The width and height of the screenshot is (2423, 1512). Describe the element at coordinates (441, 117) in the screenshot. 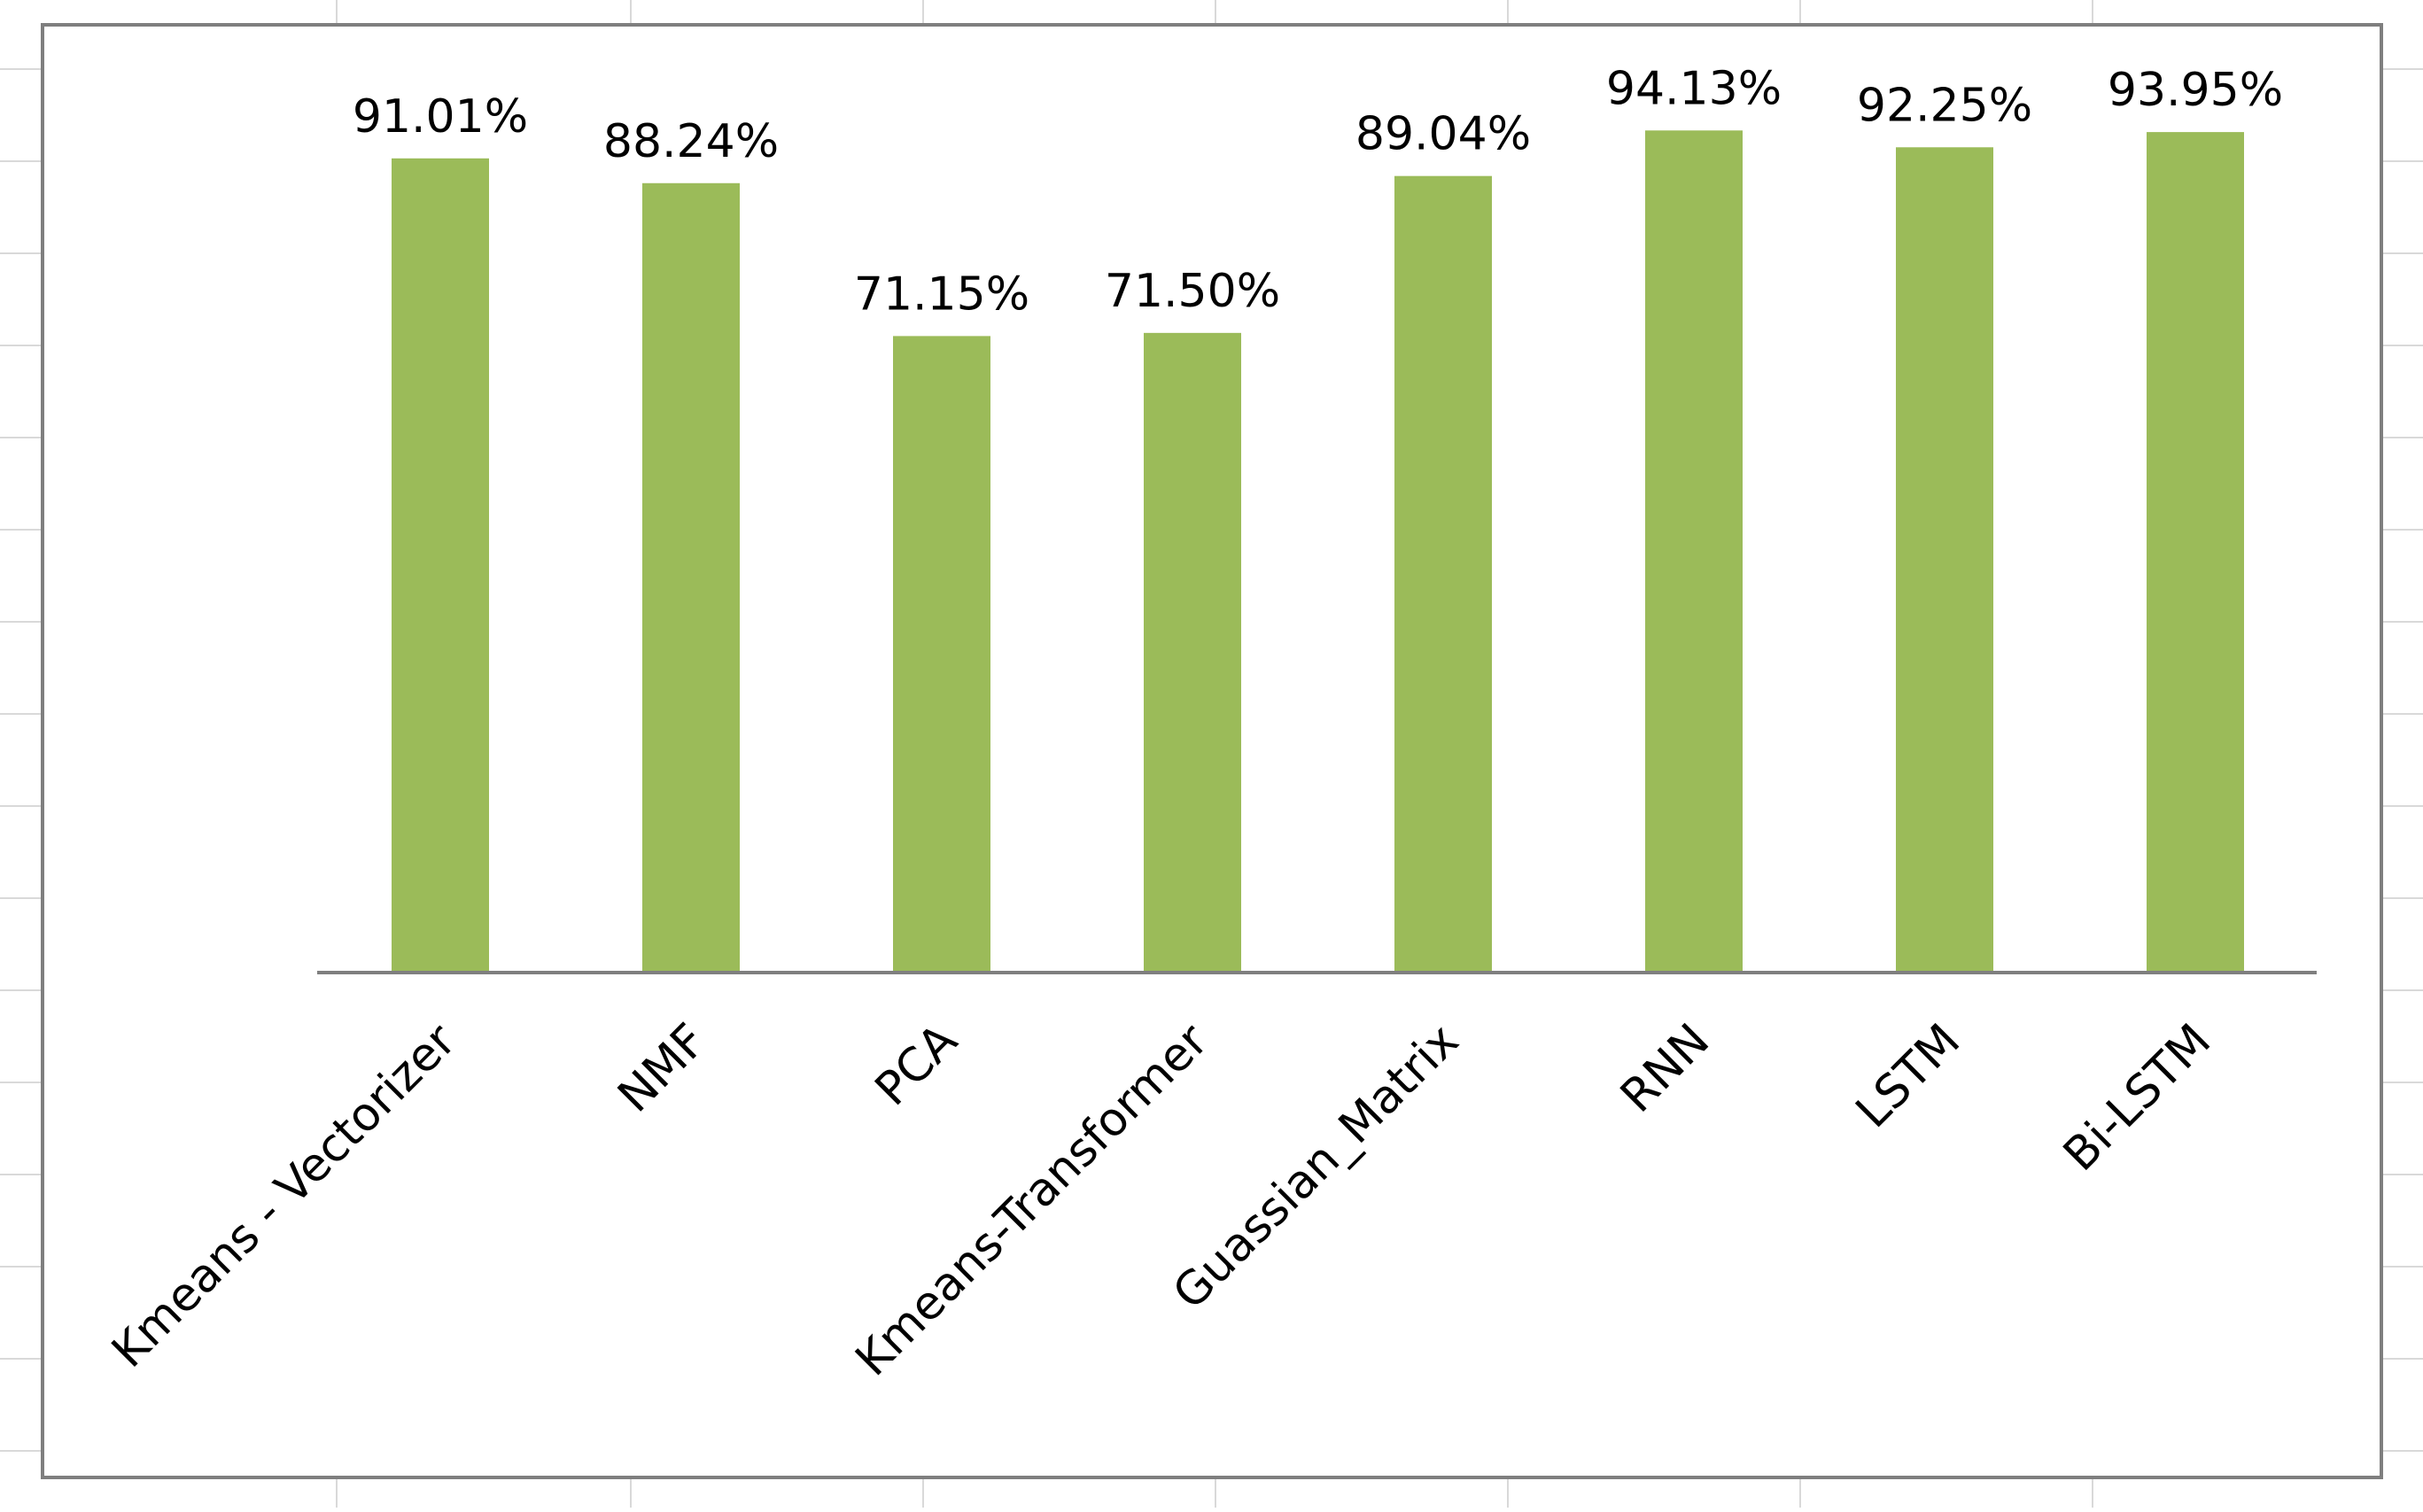

I see `data-label: 91.01%` at that location.